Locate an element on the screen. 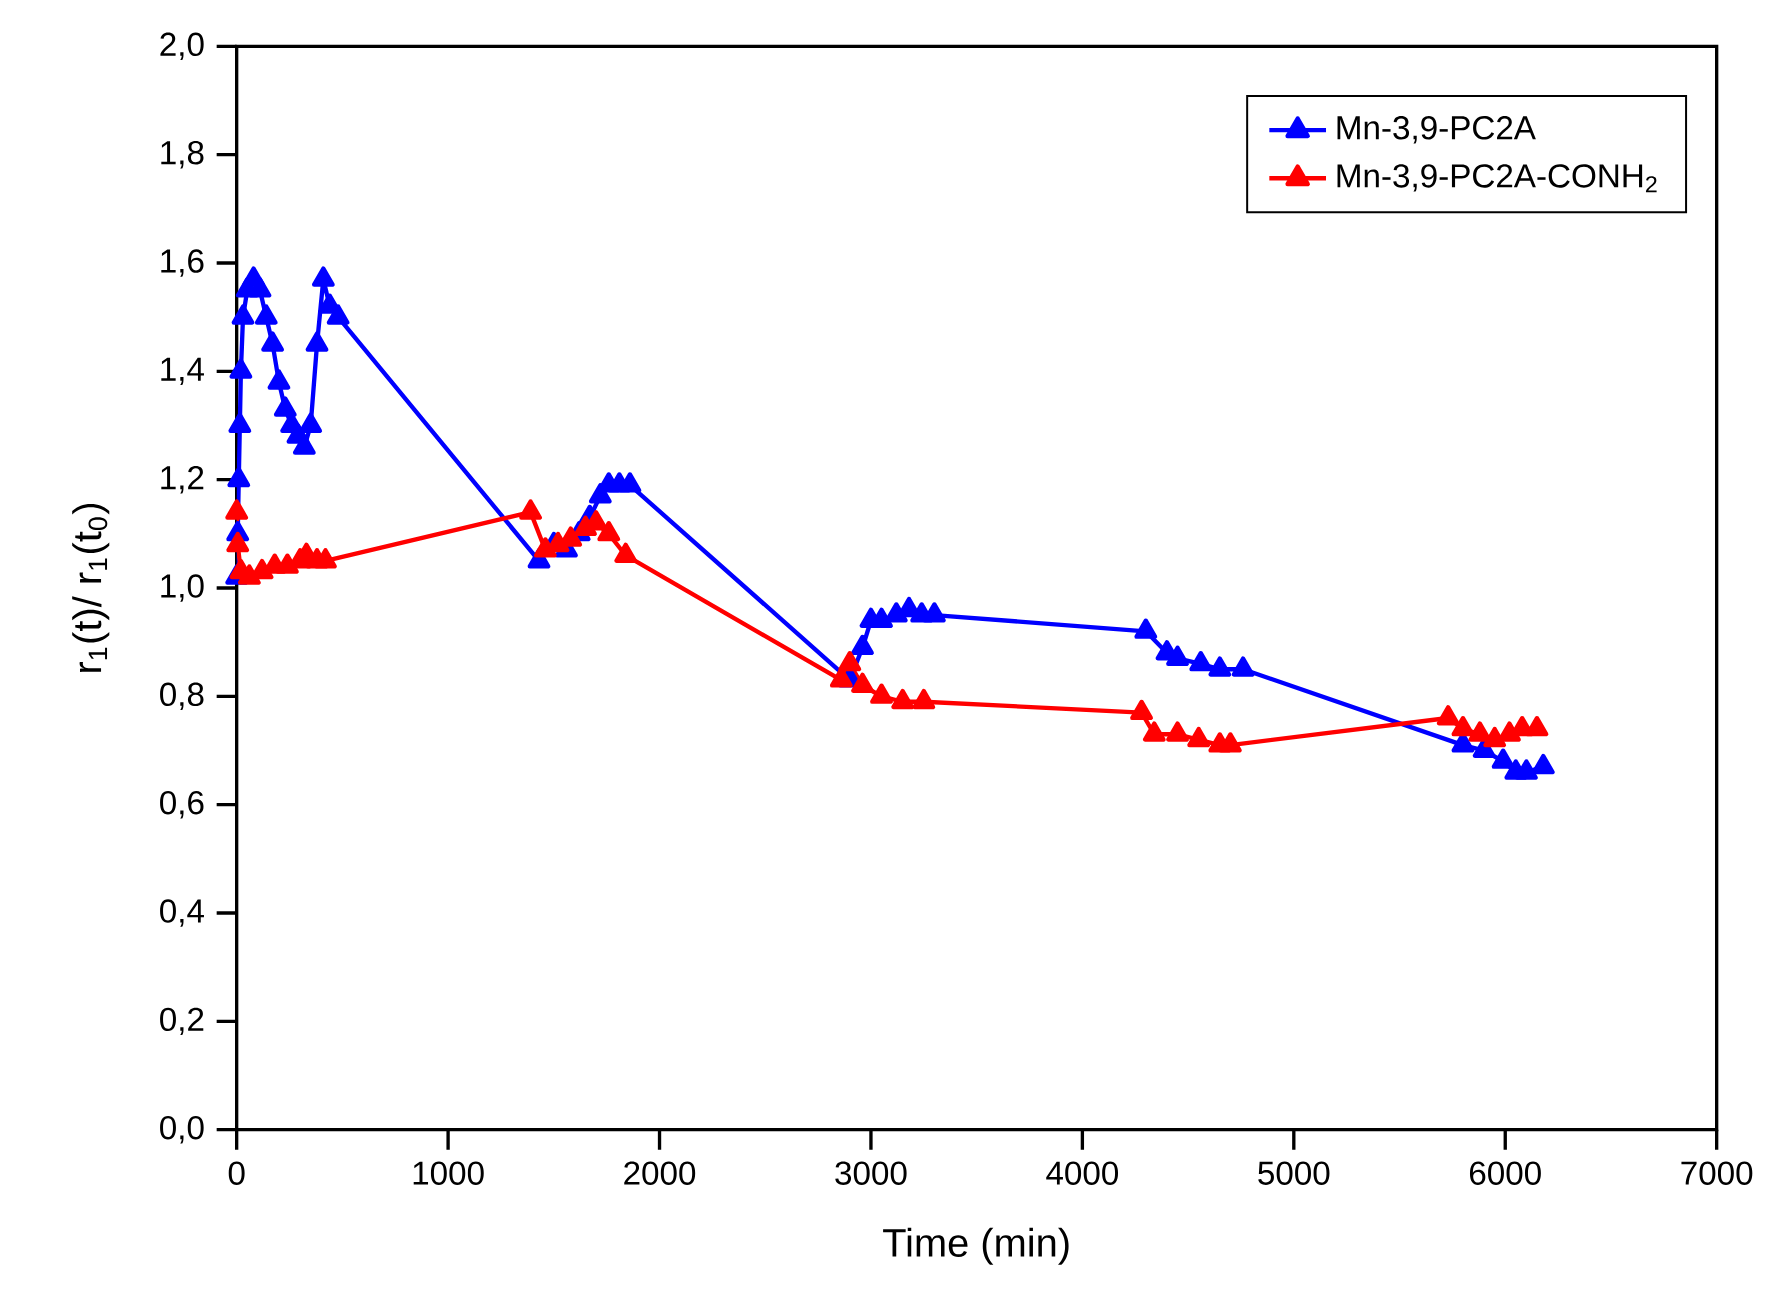  y-tick-label: 2,0 is located at coordinates (182, 46).